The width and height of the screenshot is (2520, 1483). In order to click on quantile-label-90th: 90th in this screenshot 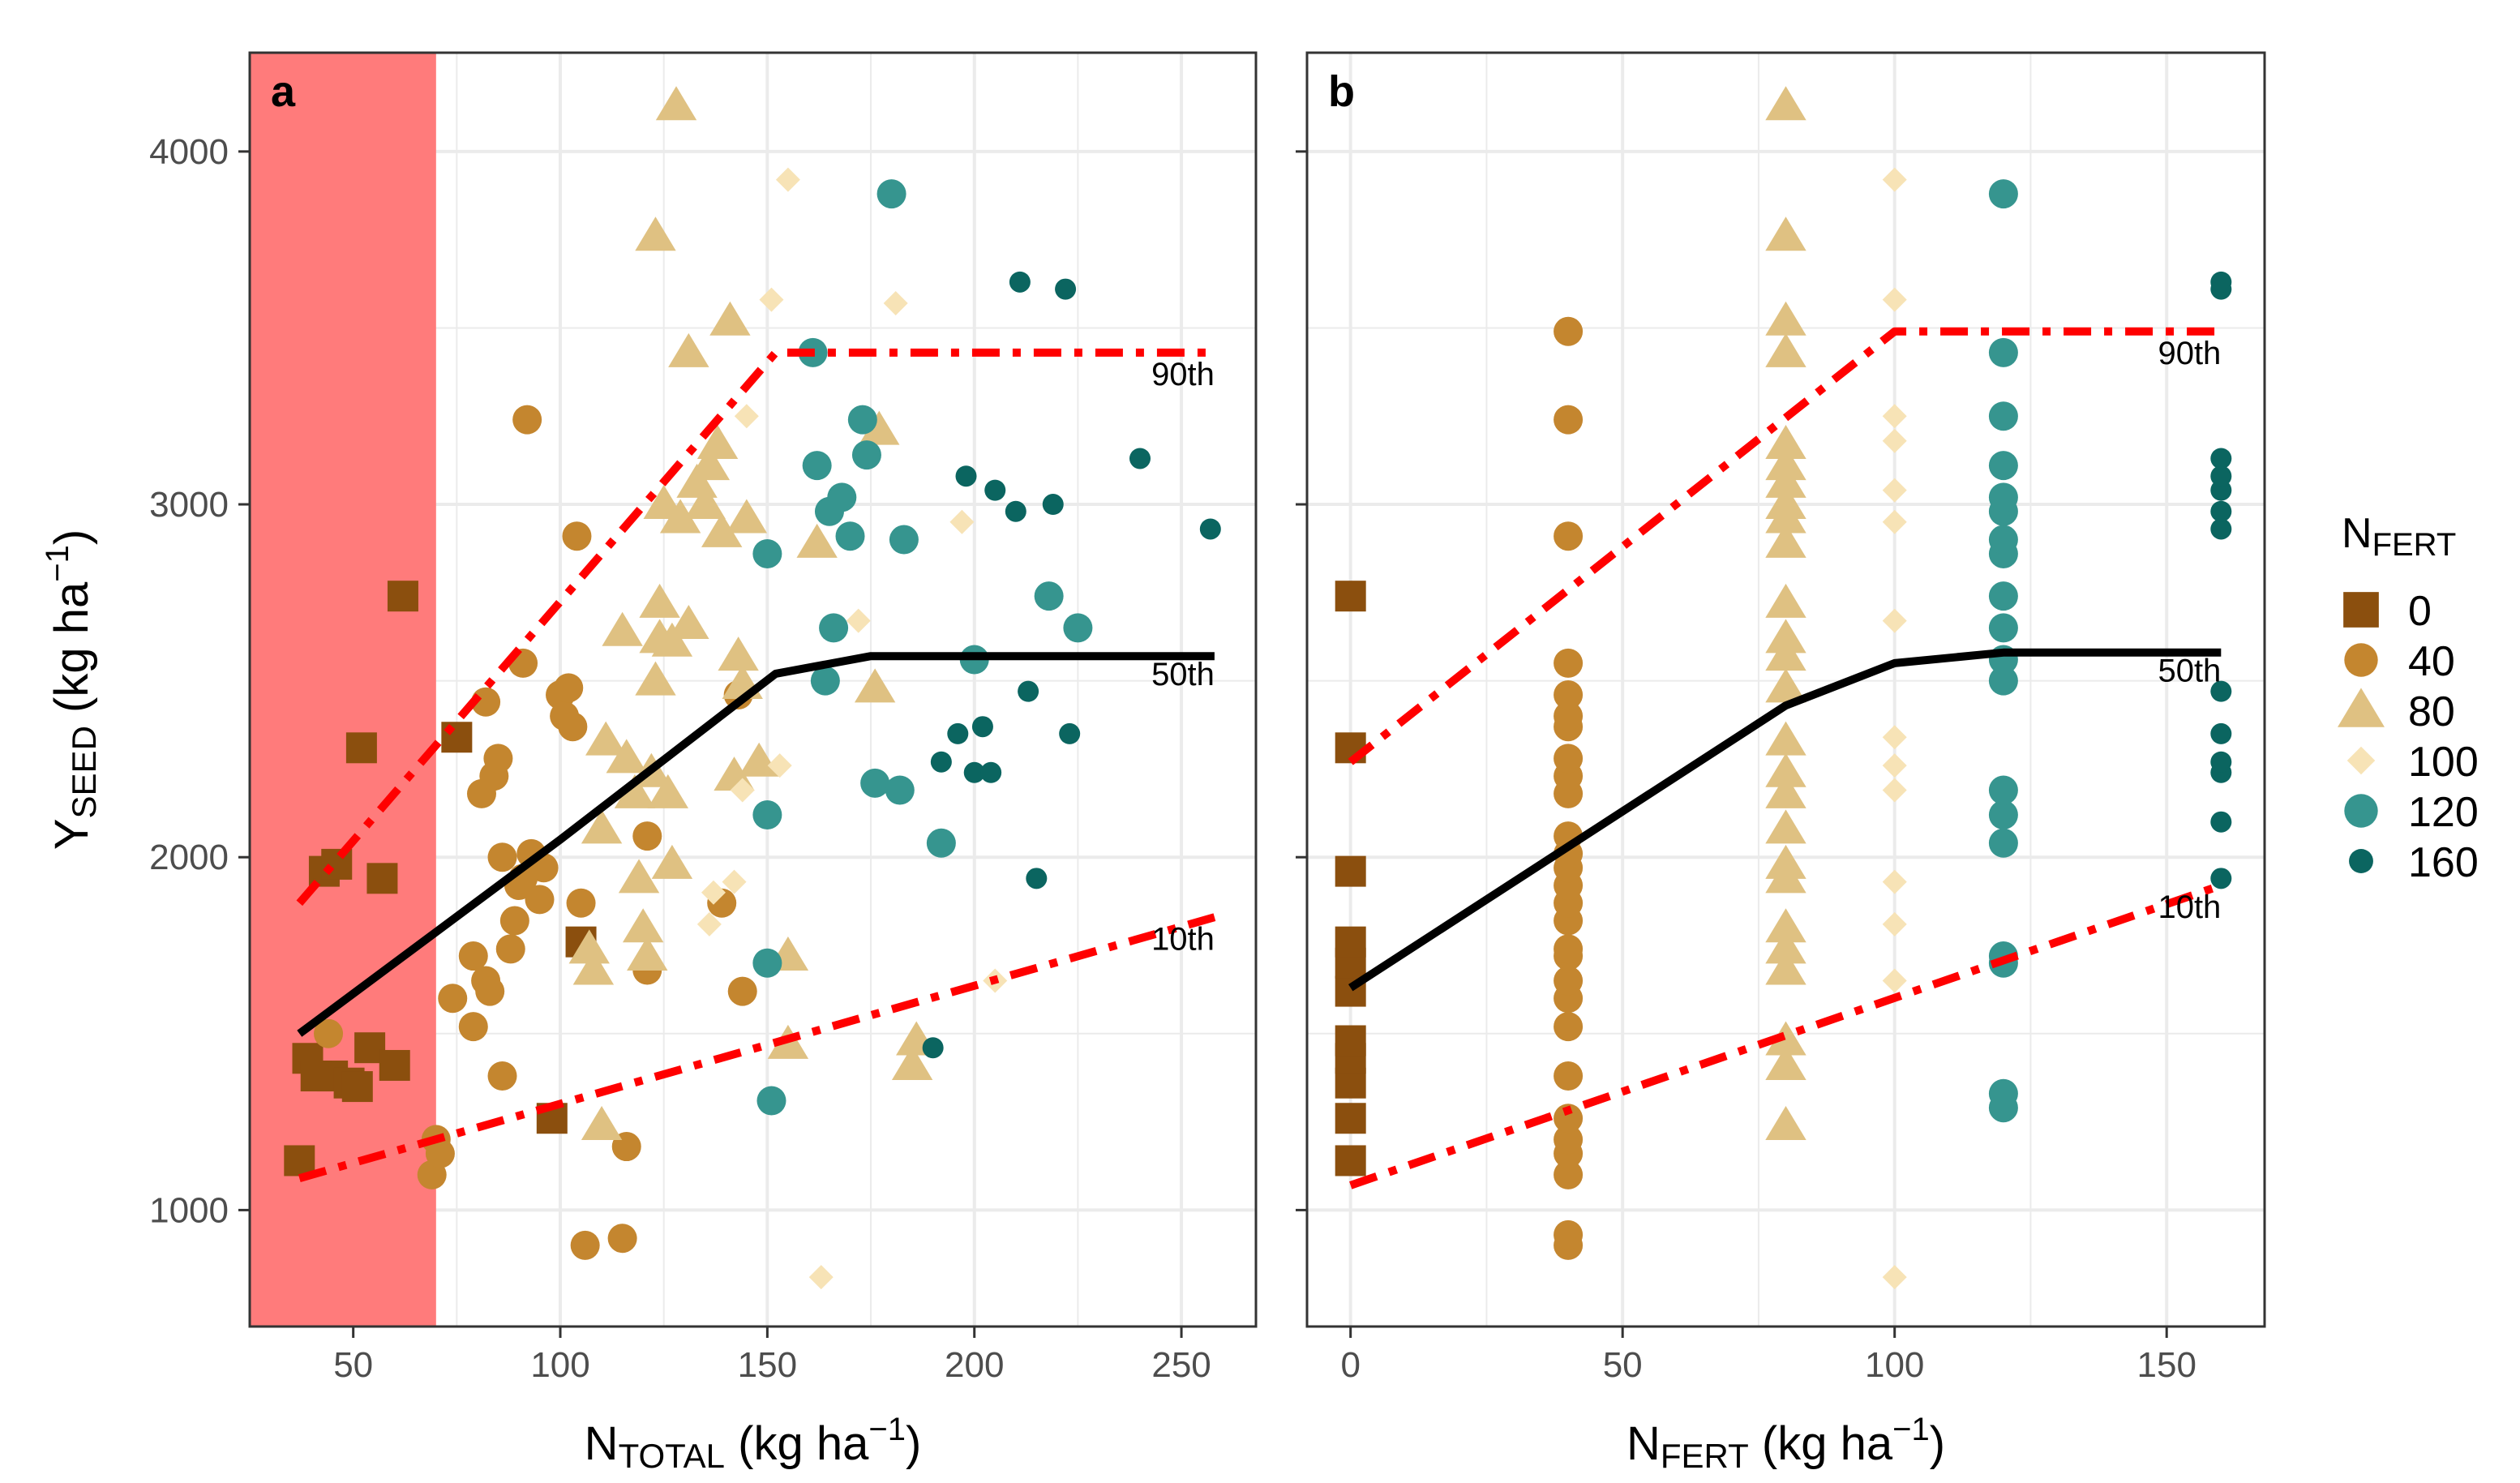, I will do `click(1183, 374)`.